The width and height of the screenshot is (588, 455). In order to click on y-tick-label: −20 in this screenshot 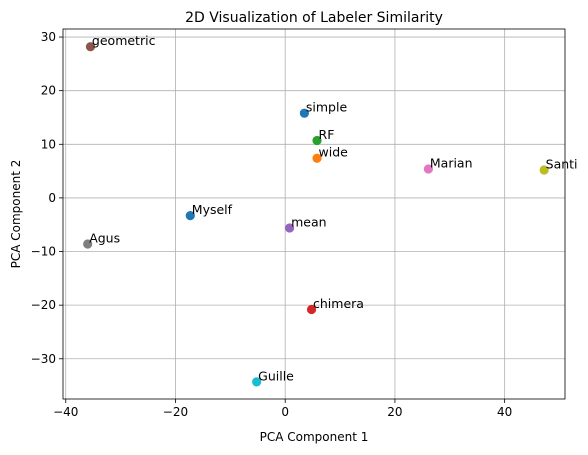, I will do `click(43, 305)`.